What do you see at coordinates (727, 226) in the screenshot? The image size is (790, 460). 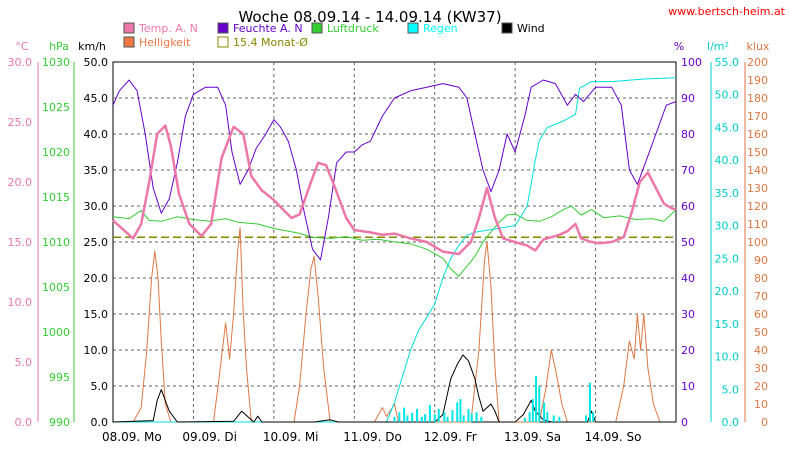 I see `tick-label-rain: 30.0` at bounding box center [727, 226].